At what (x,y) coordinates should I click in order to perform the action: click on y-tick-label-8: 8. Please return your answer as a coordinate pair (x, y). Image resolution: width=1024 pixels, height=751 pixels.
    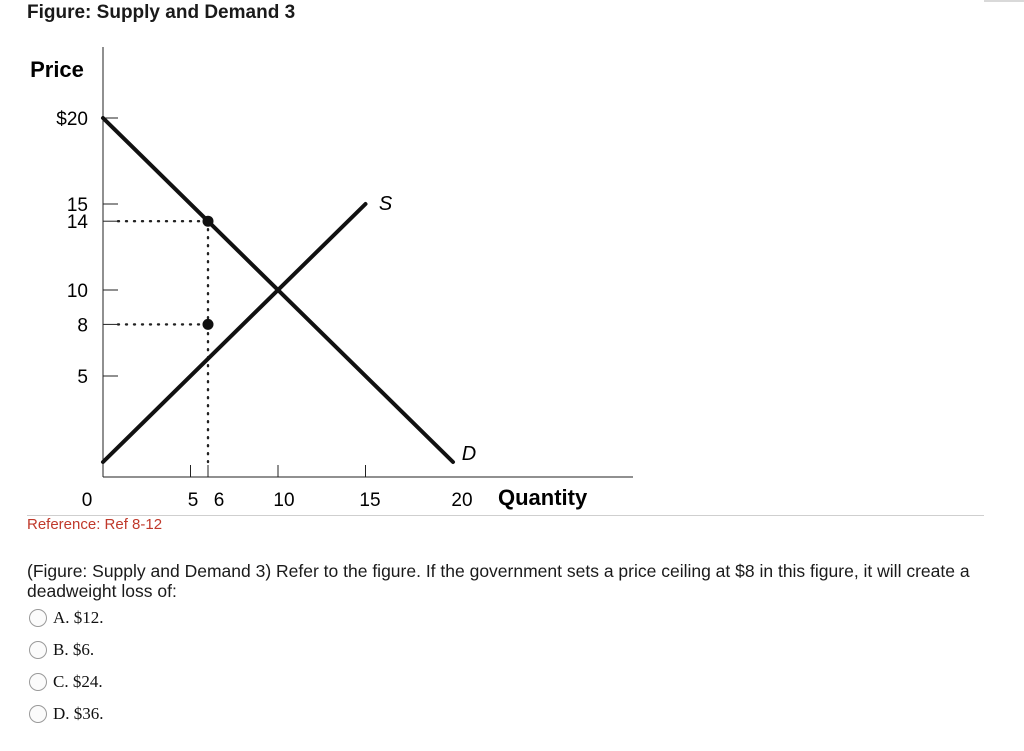
    Looking at the image, I should click on (82, 325).